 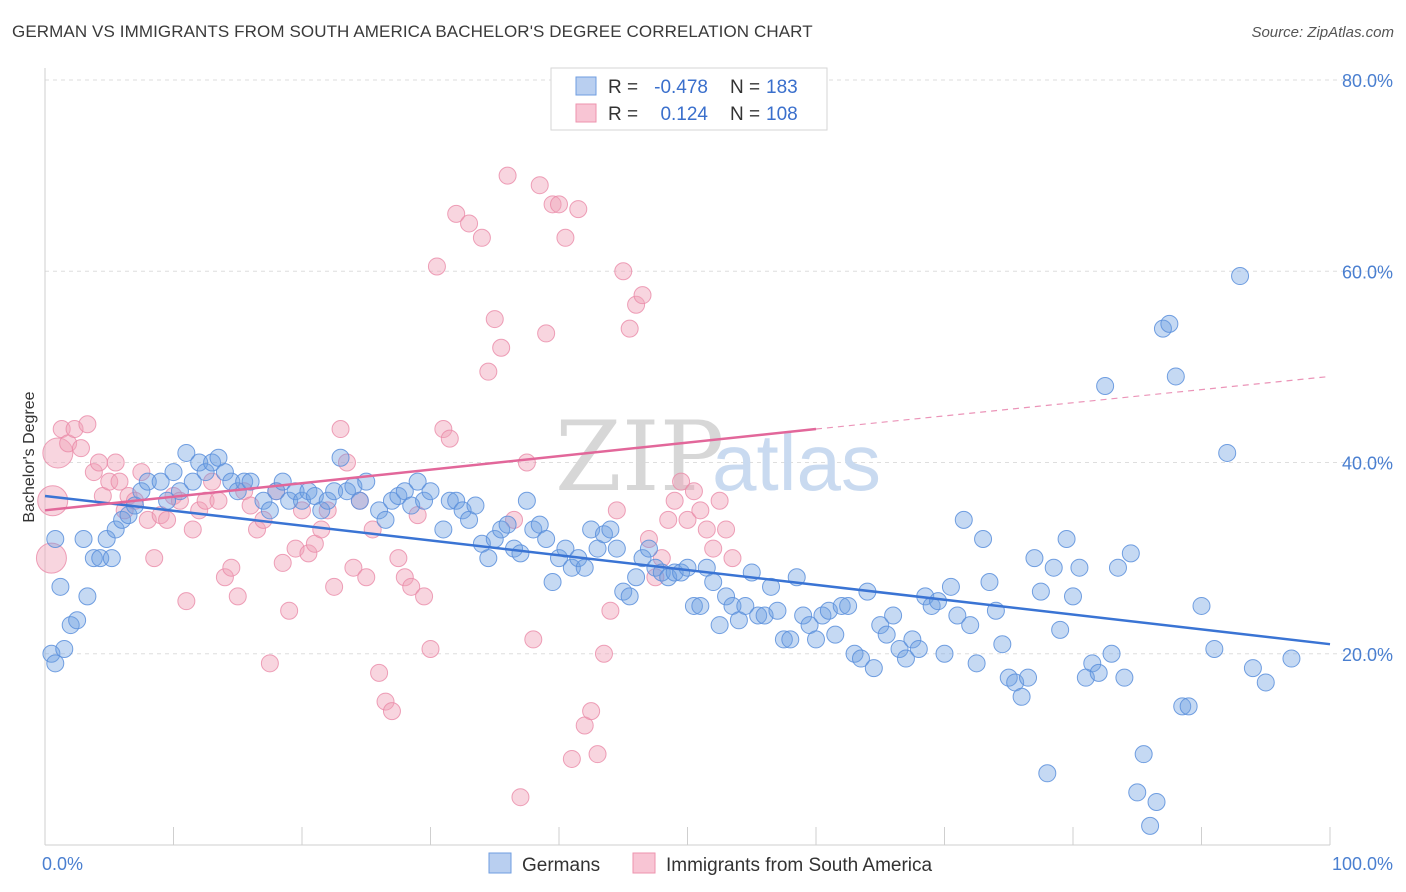 What do you see at coordinates (1367, 464) in the screenshot?
I see `y-tick-label: 40.0%` at bounding box center [1367, 464].